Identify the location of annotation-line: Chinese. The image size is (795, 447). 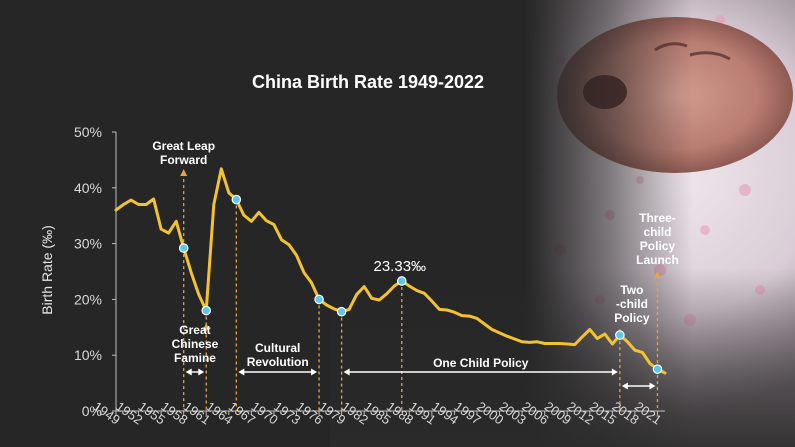
(195, 344).